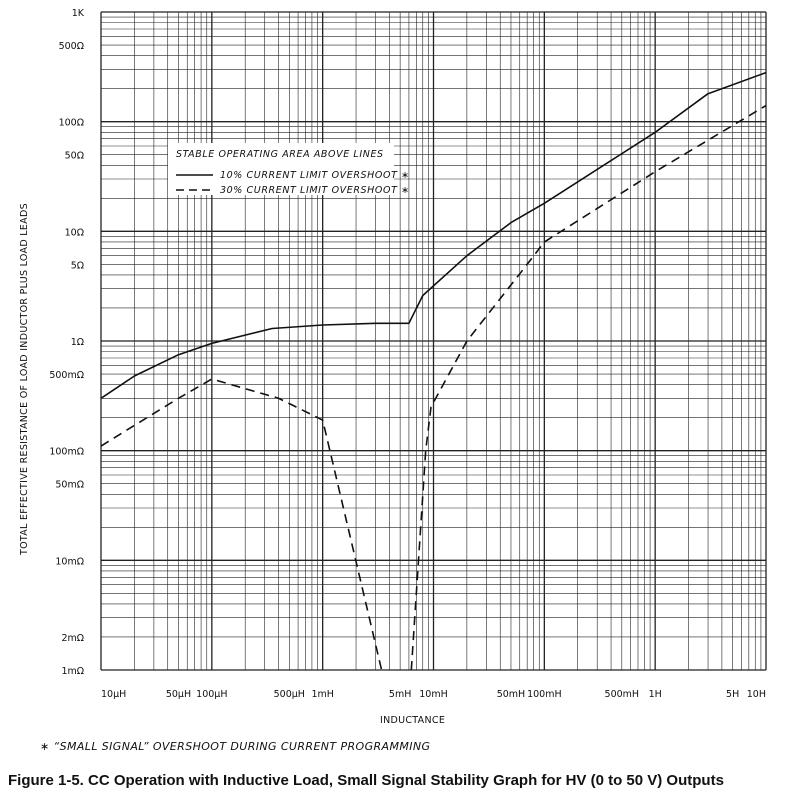 The image size is (800, 795). Describe the element at coordinates (732, 694) in the screenshot. I see `x-tick-label: 5H` at that location.